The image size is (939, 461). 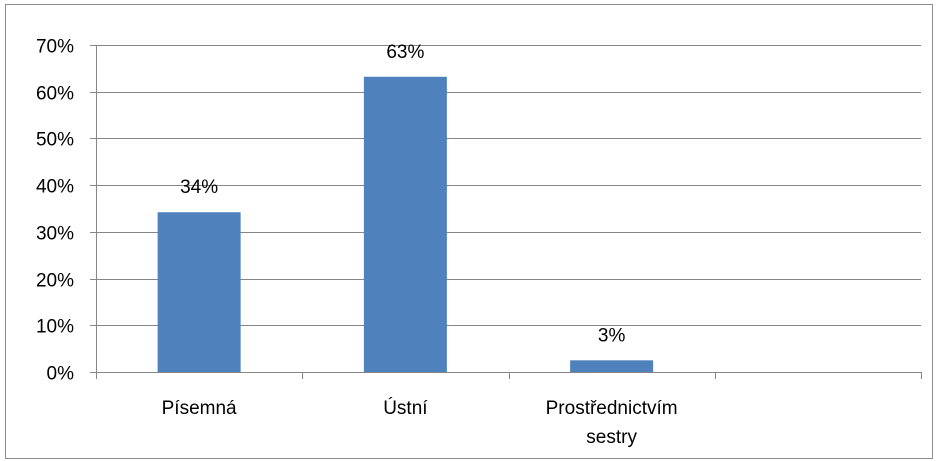 I want to click on y-tick-label: 20%, so click(x=55, y=281).